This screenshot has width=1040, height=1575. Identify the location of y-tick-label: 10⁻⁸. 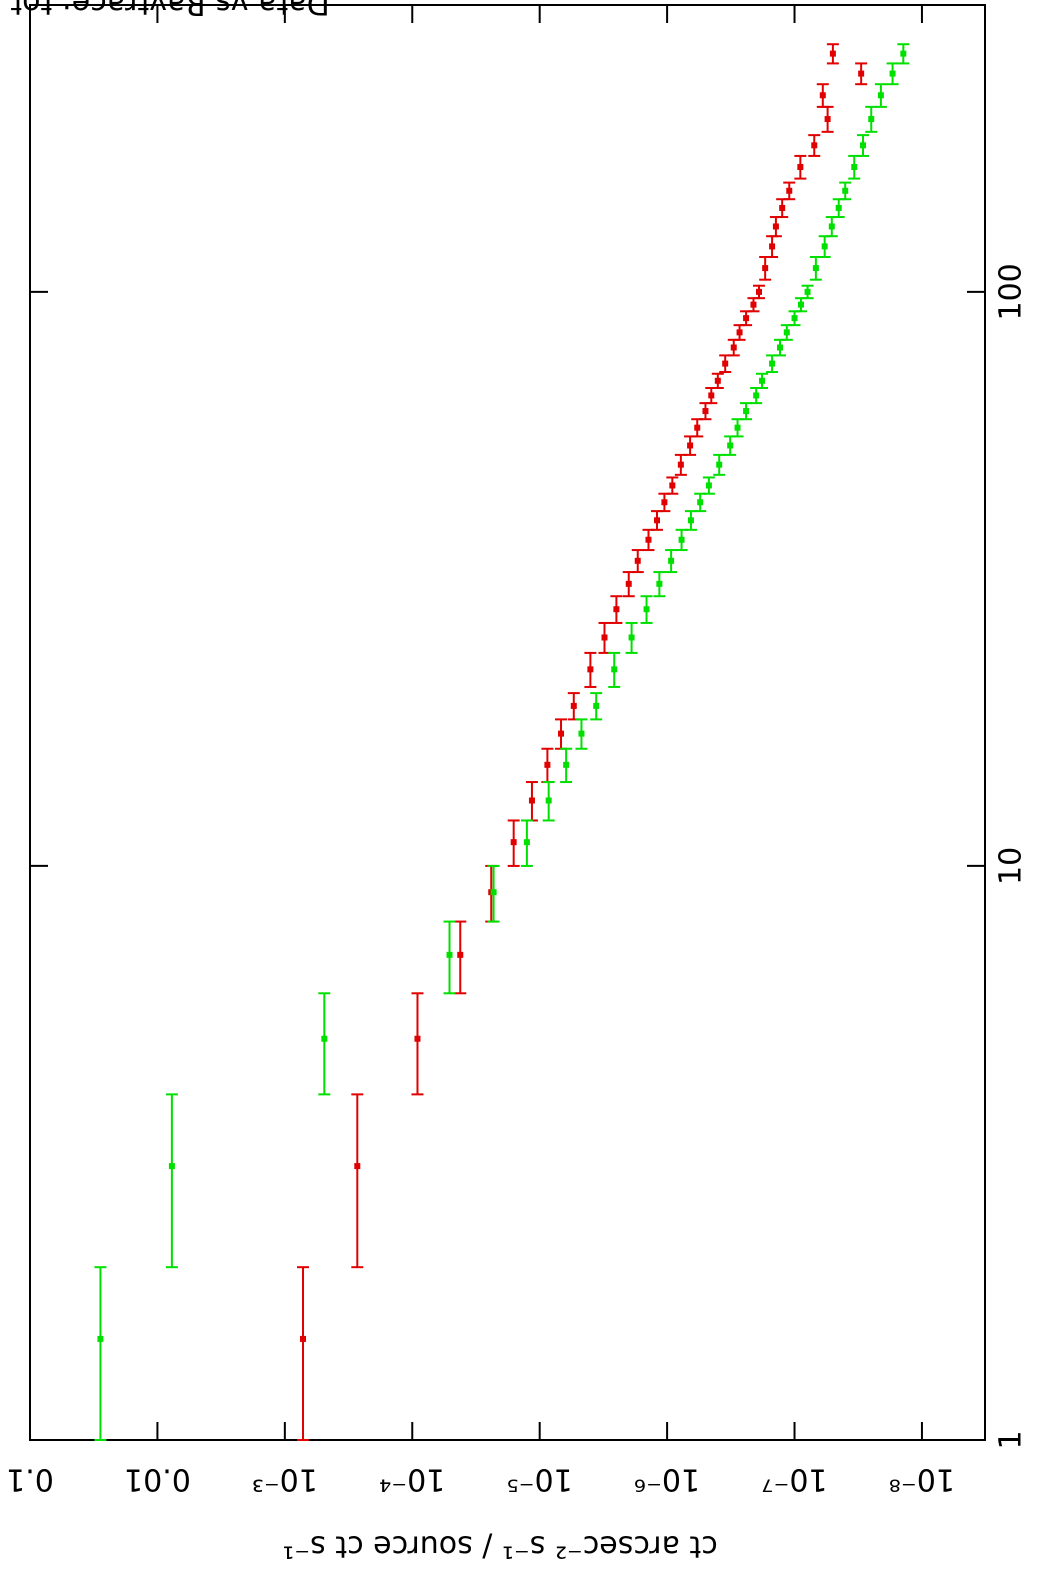
(922, 1479).